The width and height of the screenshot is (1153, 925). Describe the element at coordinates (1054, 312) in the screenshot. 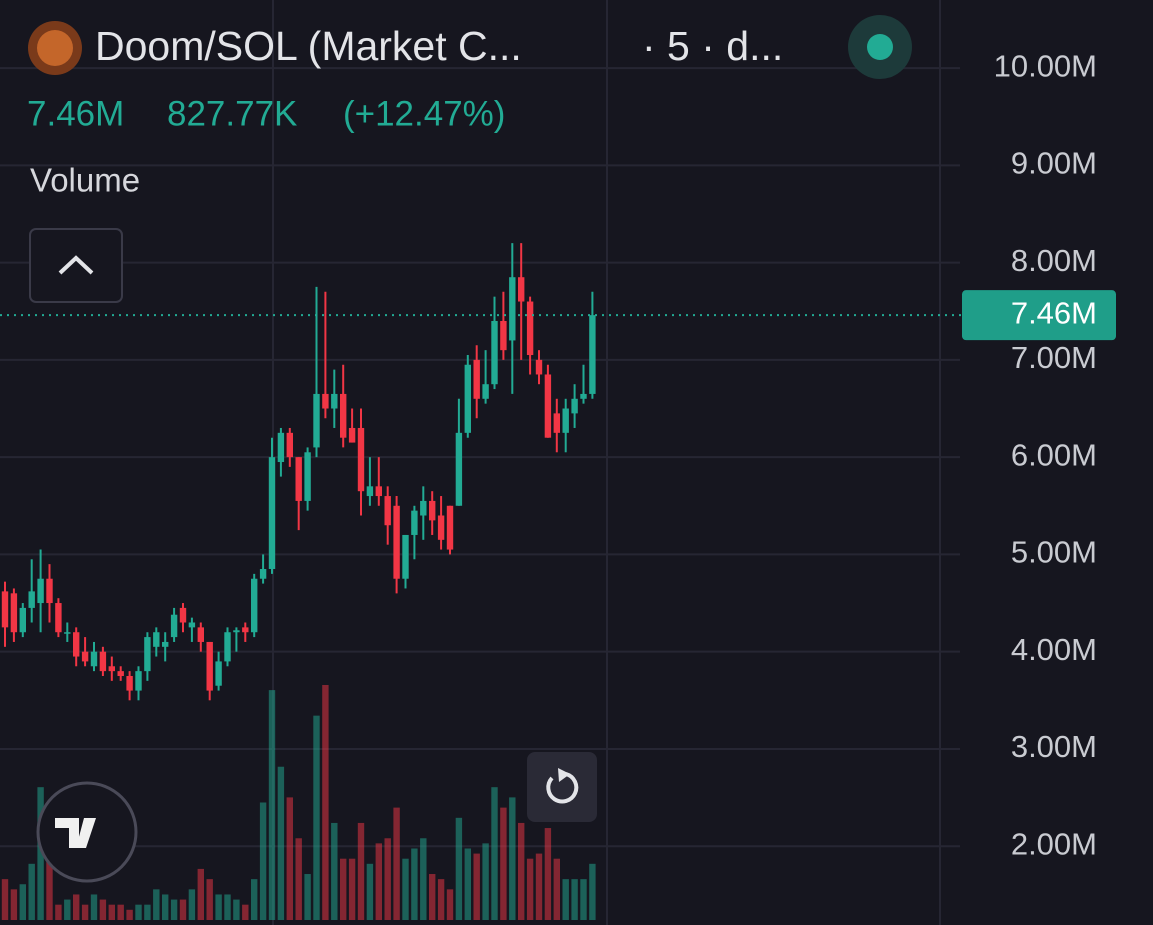

I see `last-price-label: 7.46M` at that location.